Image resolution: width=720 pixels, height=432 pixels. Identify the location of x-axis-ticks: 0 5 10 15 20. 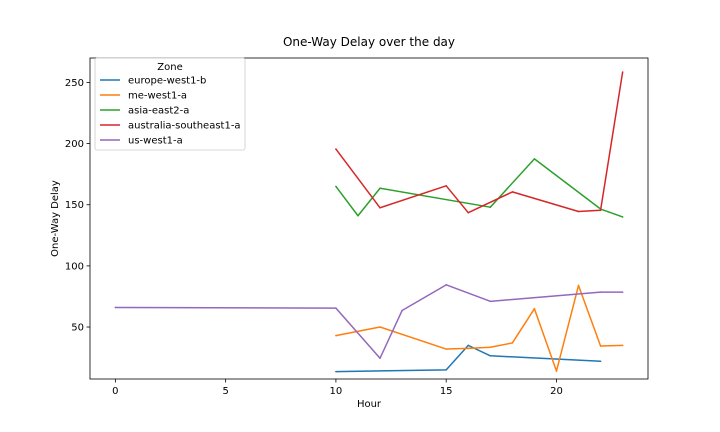
(337, 388).